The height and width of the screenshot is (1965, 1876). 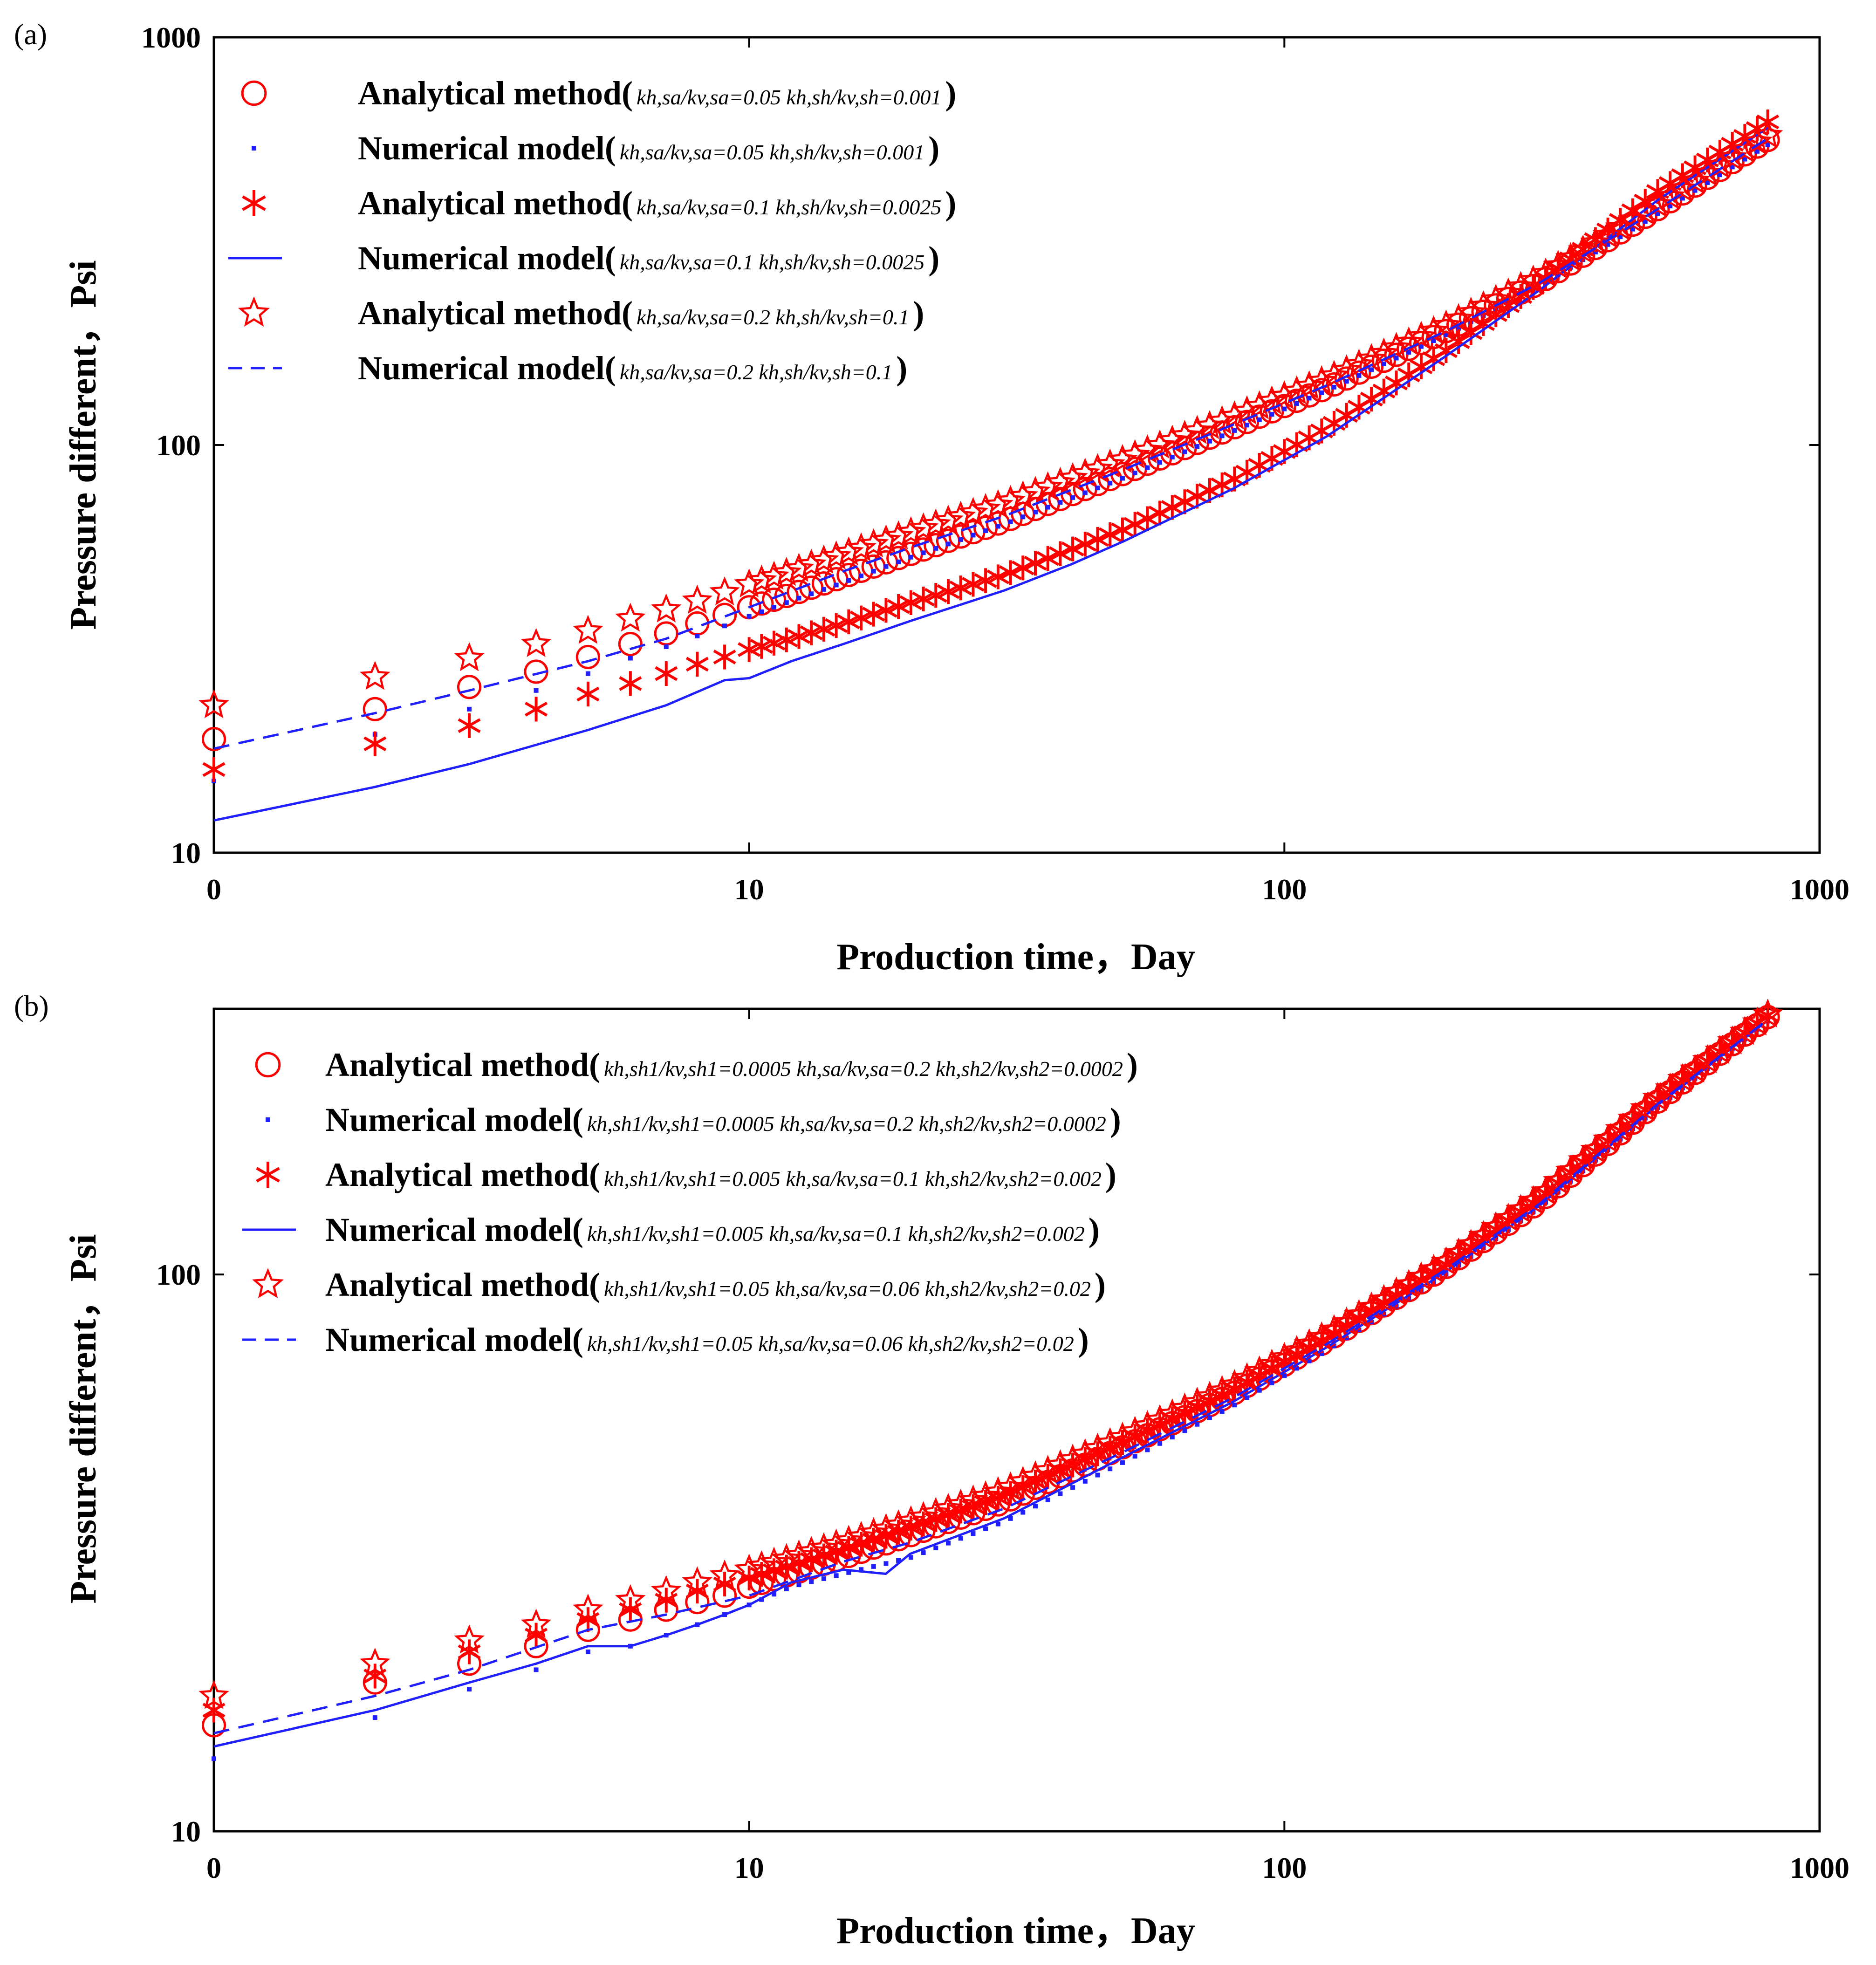 I want to click on legend-swatch-b2, so click(x=268, y=1119).